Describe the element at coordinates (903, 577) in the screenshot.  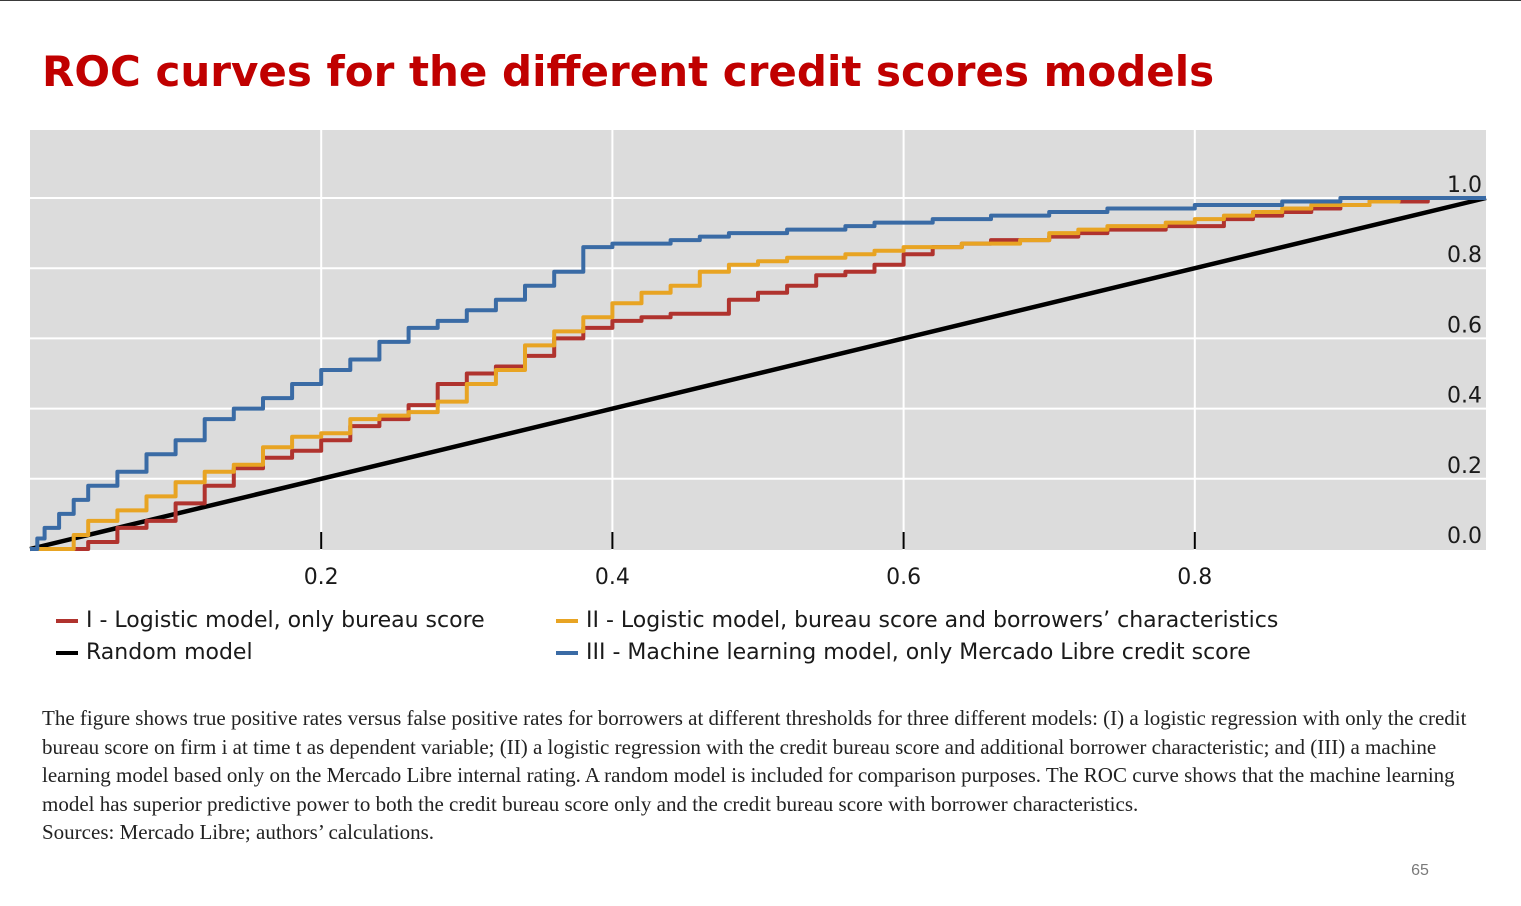
I see `x-tick-label-2: 0.6` at that location.